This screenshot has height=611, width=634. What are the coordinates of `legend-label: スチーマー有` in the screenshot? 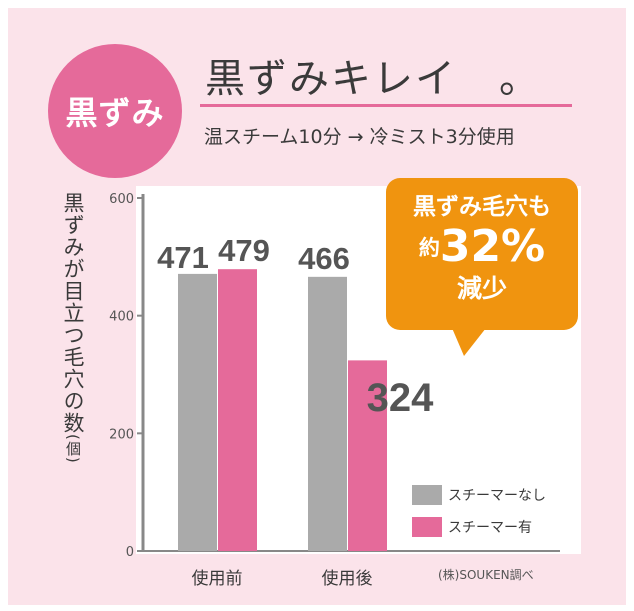 It's located at (490, 528).